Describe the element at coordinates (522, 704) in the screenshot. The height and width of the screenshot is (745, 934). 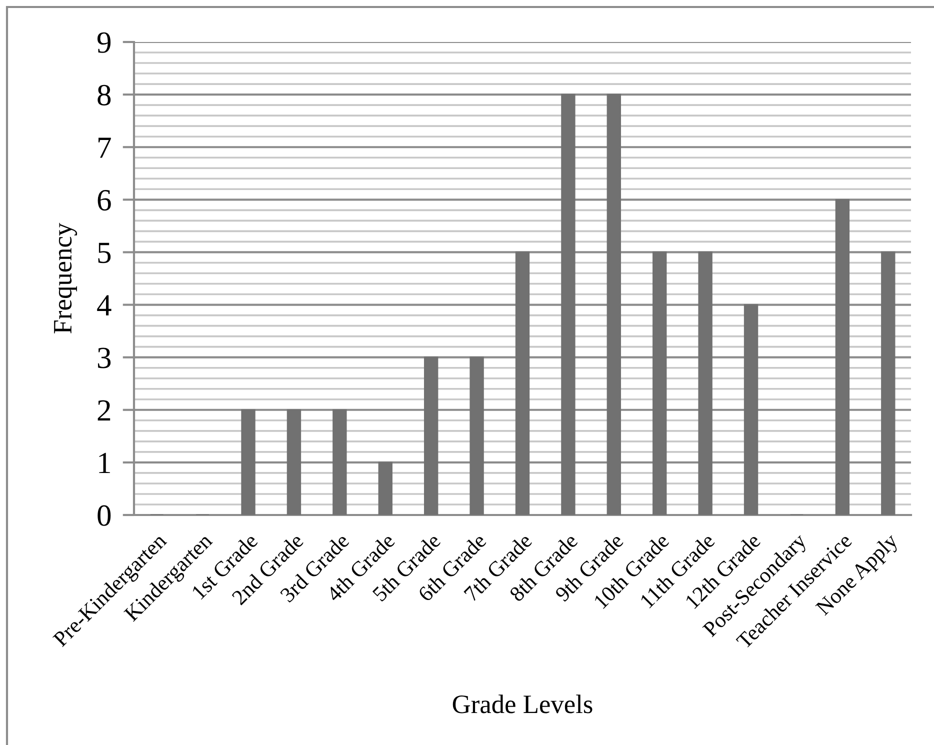
I see `x-axis-title: Grade Levels` at that location.